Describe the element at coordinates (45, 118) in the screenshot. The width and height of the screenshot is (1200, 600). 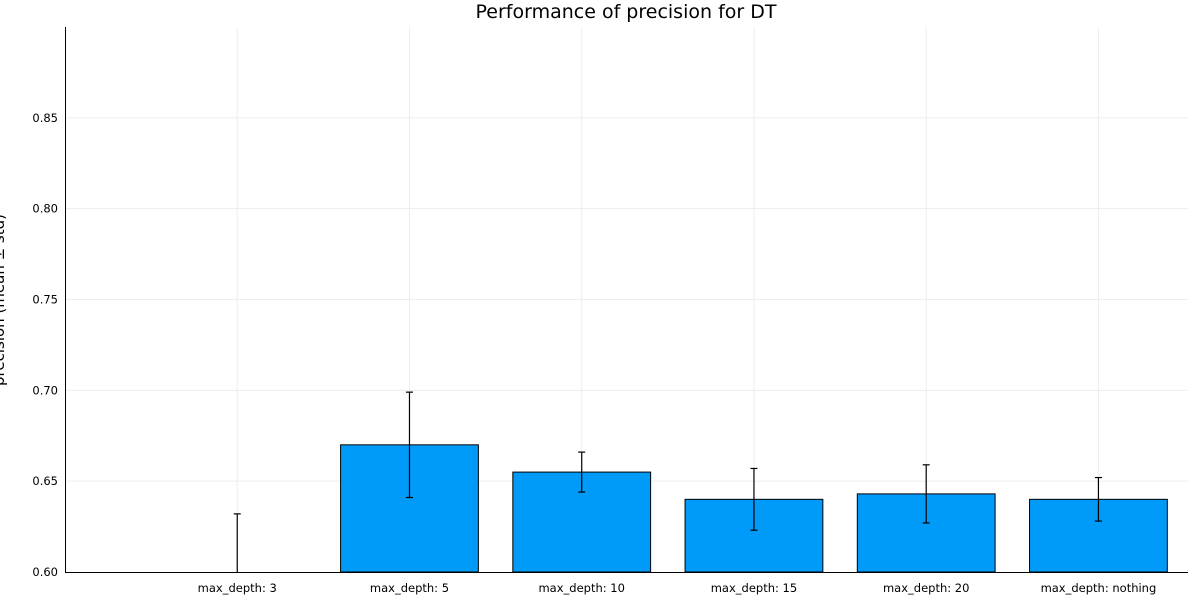
I see `y-tick-label: 0.85` at that location.